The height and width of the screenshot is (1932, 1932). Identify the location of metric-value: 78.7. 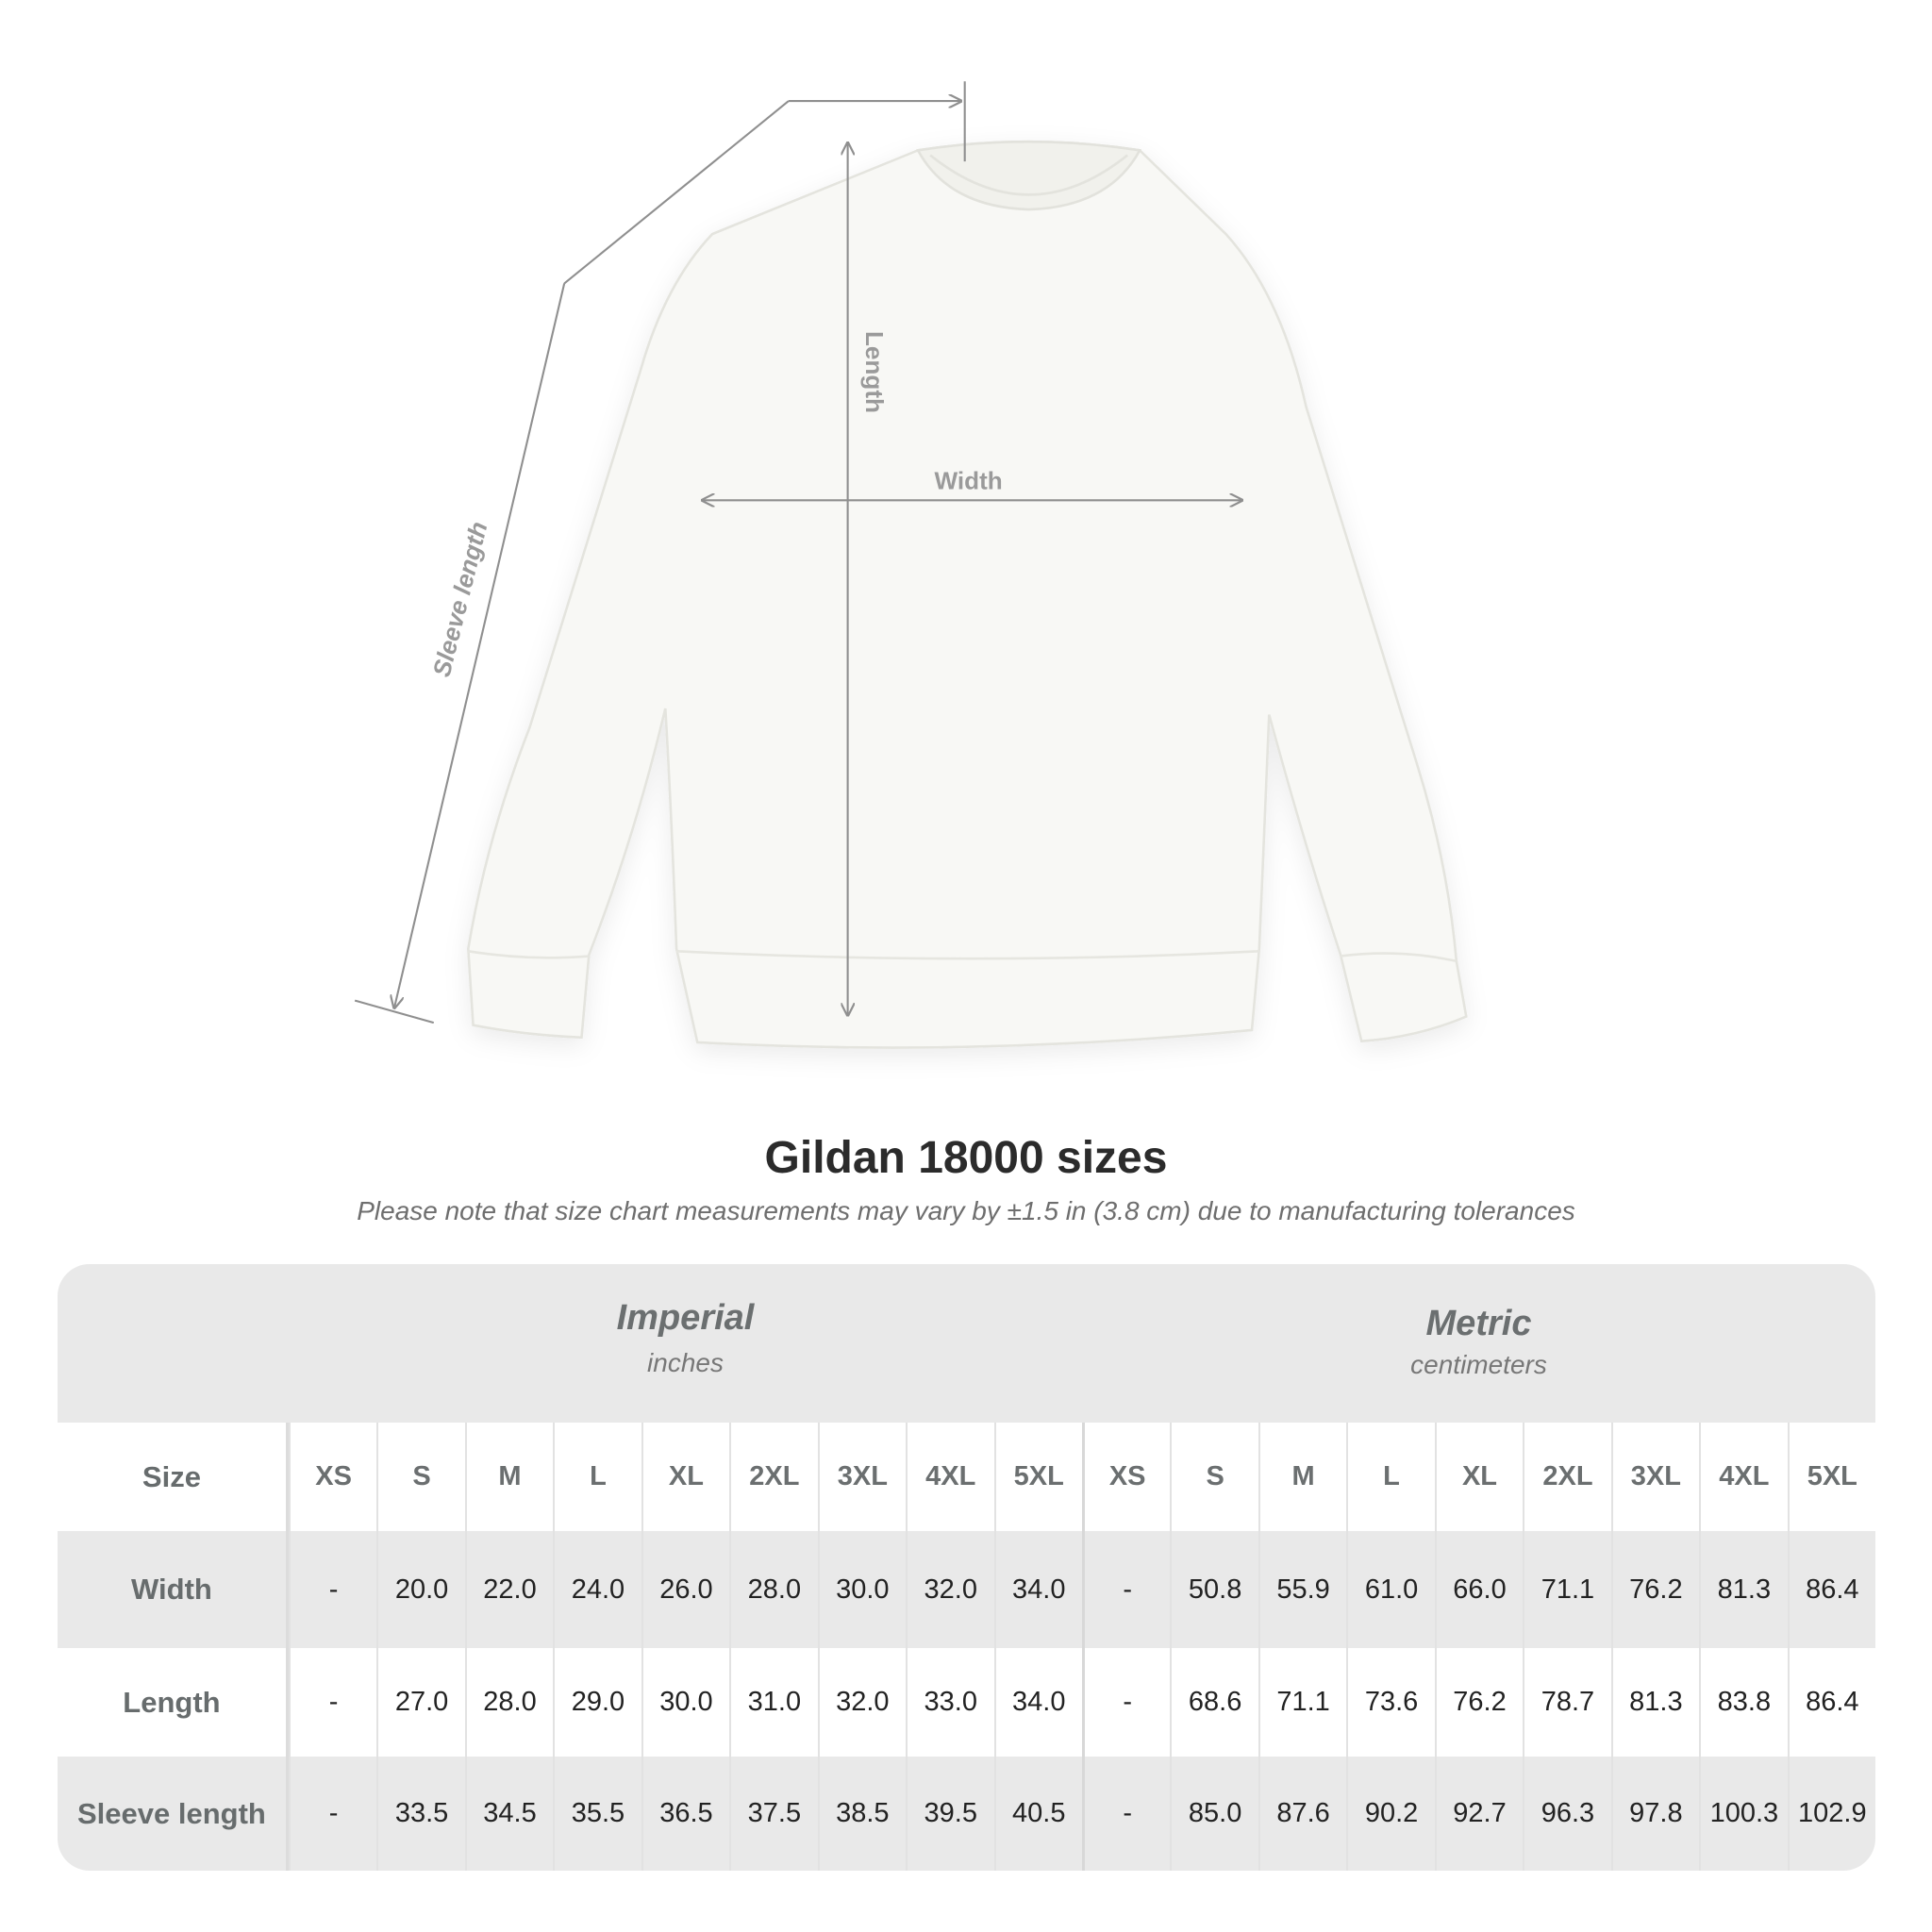
(1567, 1702).